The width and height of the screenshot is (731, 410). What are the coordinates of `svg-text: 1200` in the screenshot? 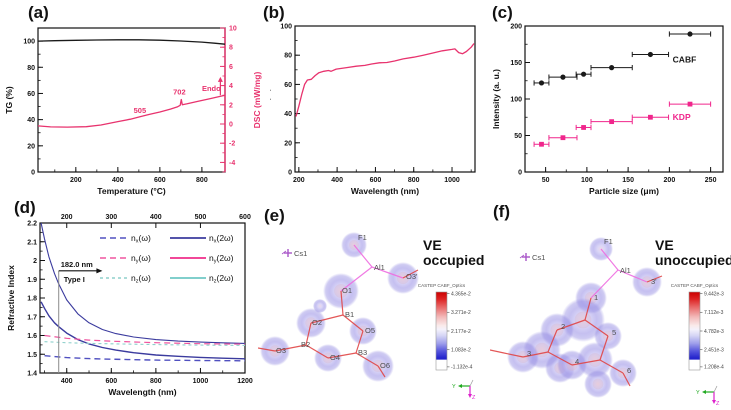 It's located at (245, 381).